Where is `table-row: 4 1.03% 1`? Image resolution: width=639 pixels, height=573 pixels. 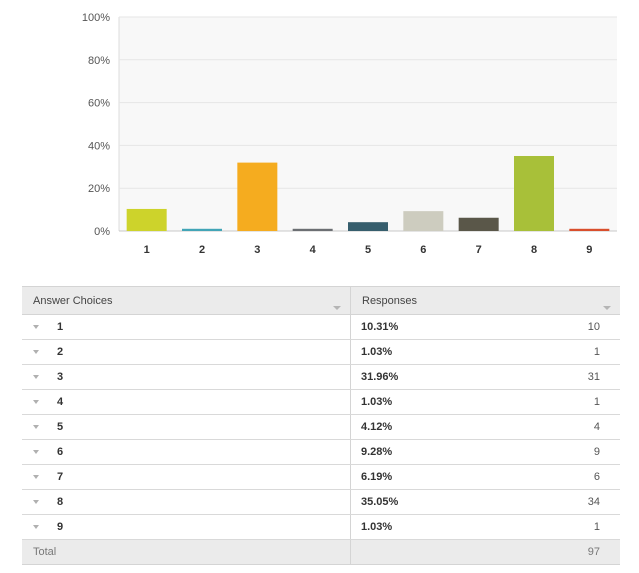
table-row: 4 1.03% 1 is located at coordinates (321, 402).